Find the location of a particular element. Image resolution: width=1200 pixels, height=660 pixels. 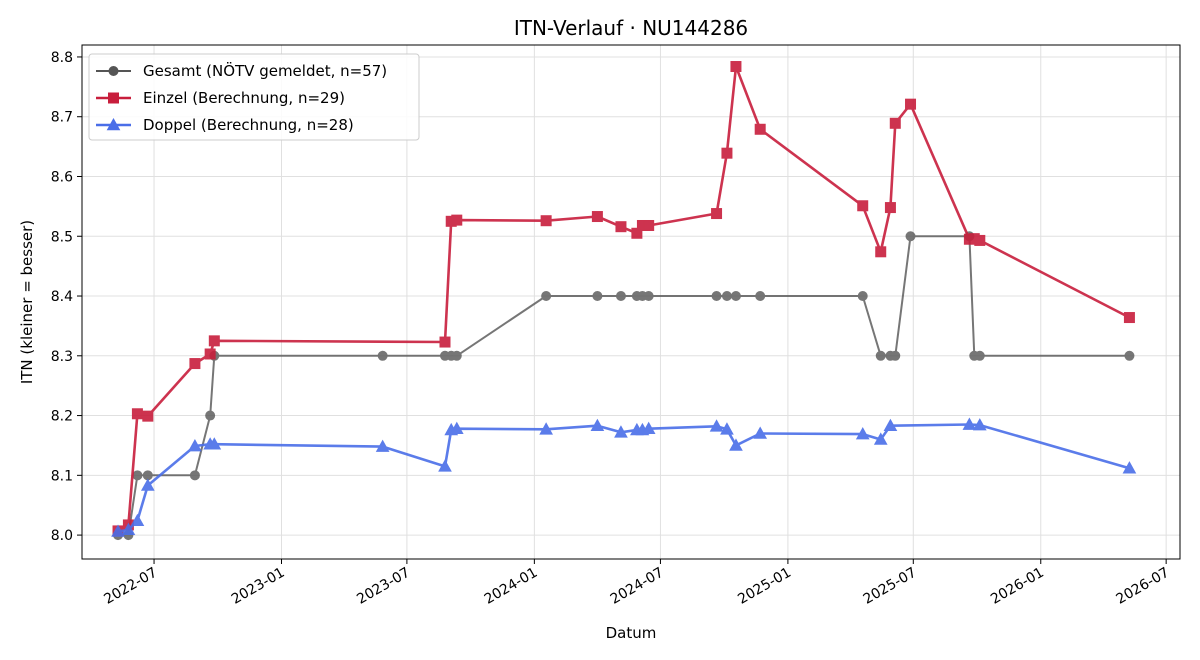

y-tick-label: 8.1 is located at coordinates (62, 476).